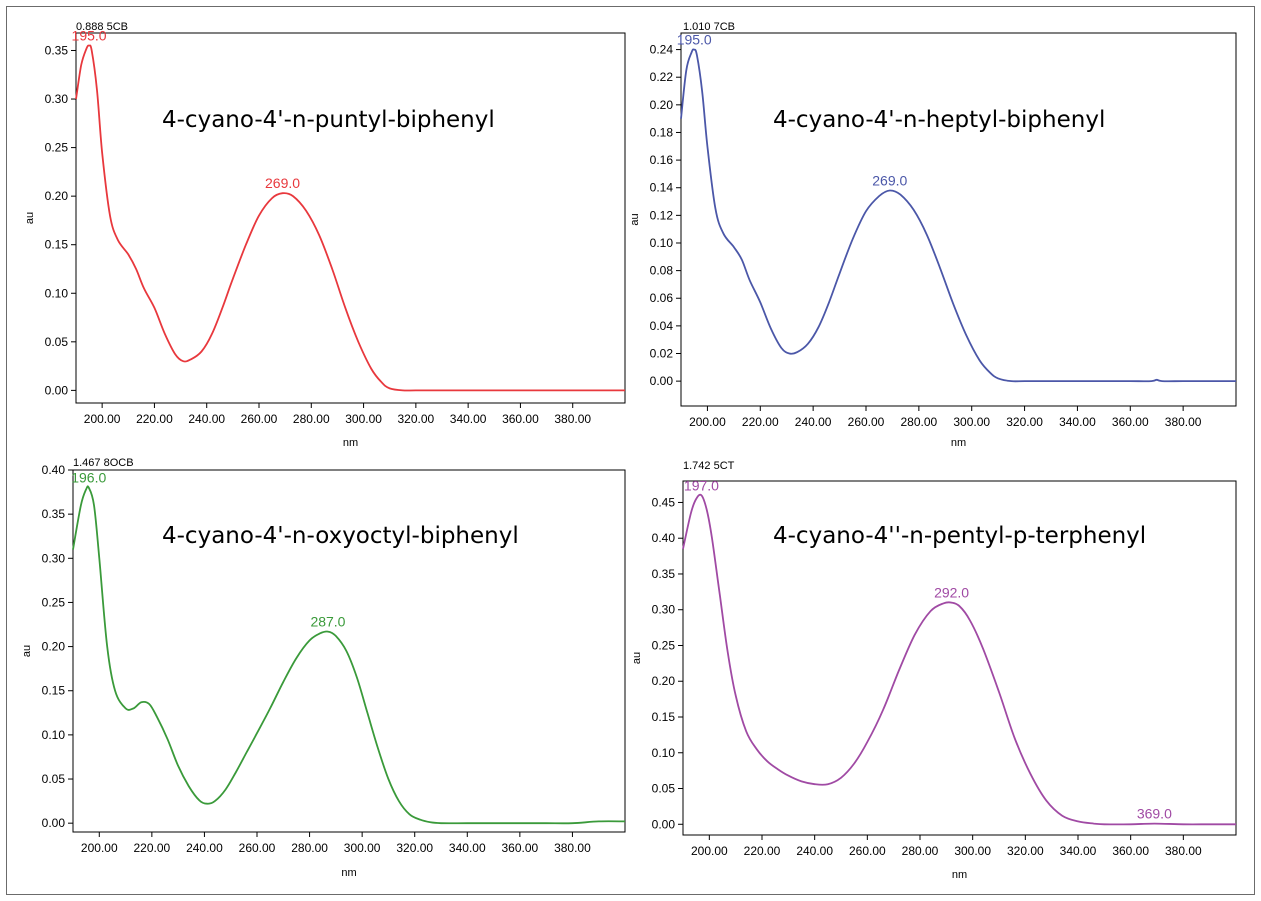 This screenshot has width=1261, height=901. I want to click on panel-header: 1.742 5CT, so click(709, 466).